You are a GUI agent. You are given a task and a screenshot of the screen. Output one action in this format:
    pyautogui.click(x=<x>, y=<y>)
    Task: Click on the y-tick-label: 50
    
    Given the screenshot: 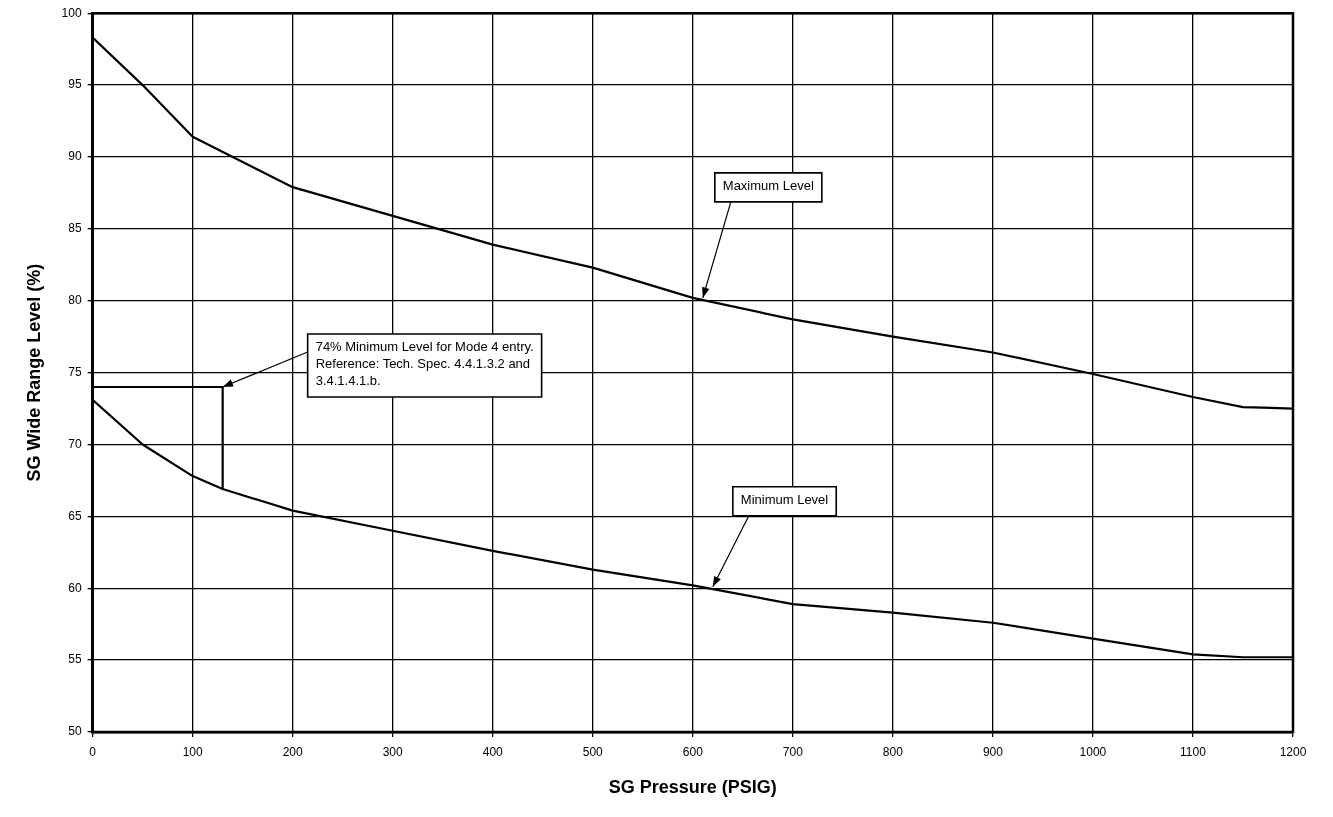 What is the action you would take?
    pyautogui.click(x=75, y=731)
    